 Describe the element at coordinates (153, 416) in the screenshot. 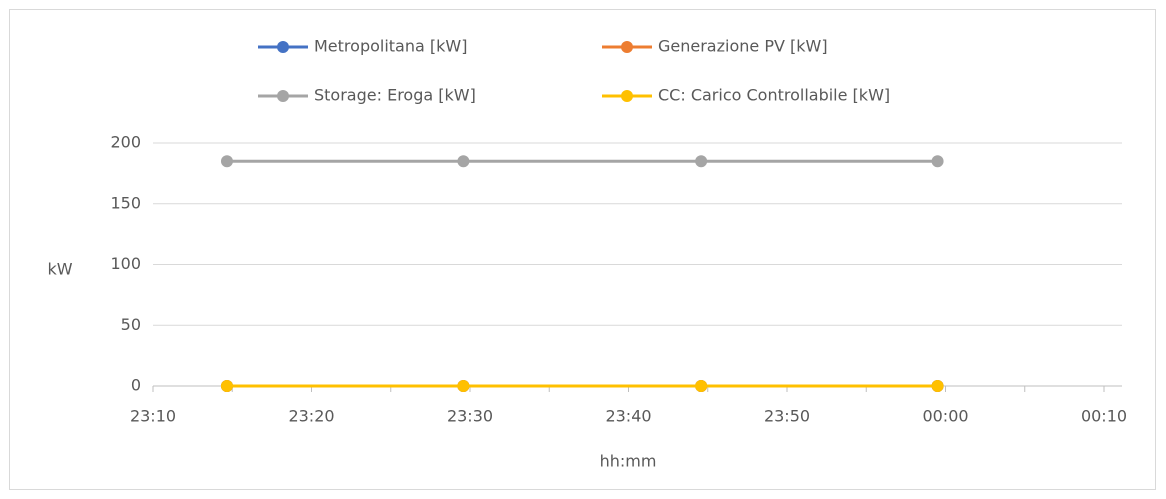

I see `x-tick-label: 23:10` at that location.